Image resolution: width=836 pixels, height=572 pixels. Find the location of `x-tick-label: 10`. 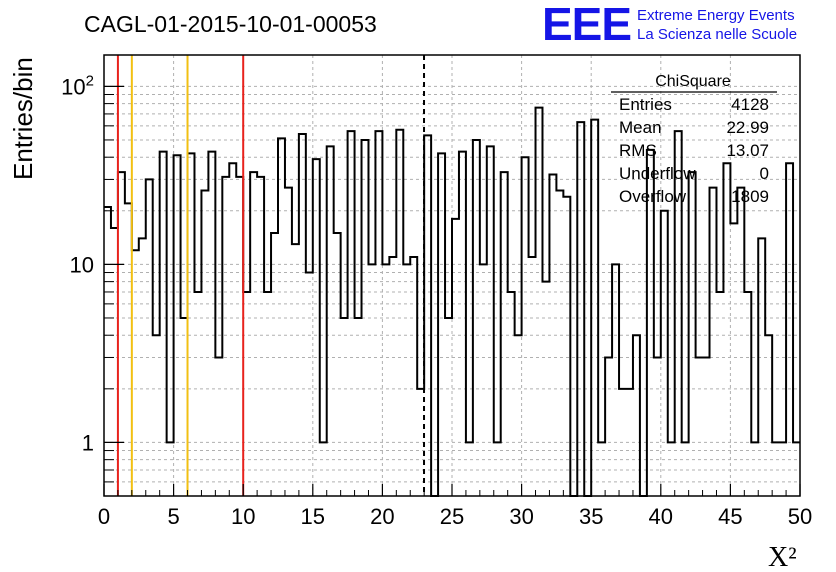

x-tick-label: 10 is located at coordinates (243, 516).